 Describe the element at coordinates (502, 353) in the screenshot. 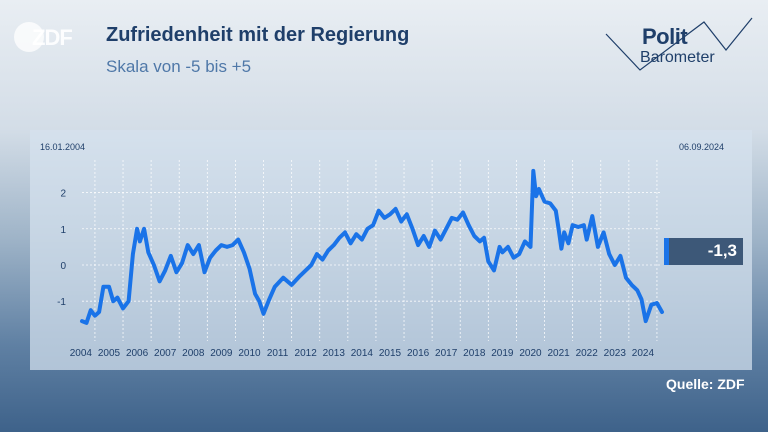

I see `x-tick-label: 2019` at that location.